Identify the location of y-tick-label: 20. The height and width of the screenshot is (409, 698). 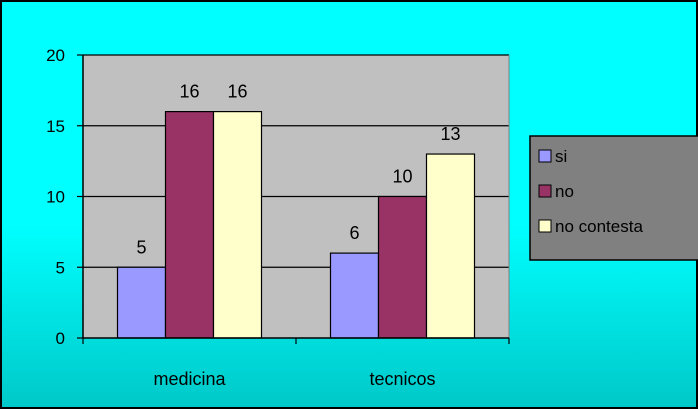
(55, 55).